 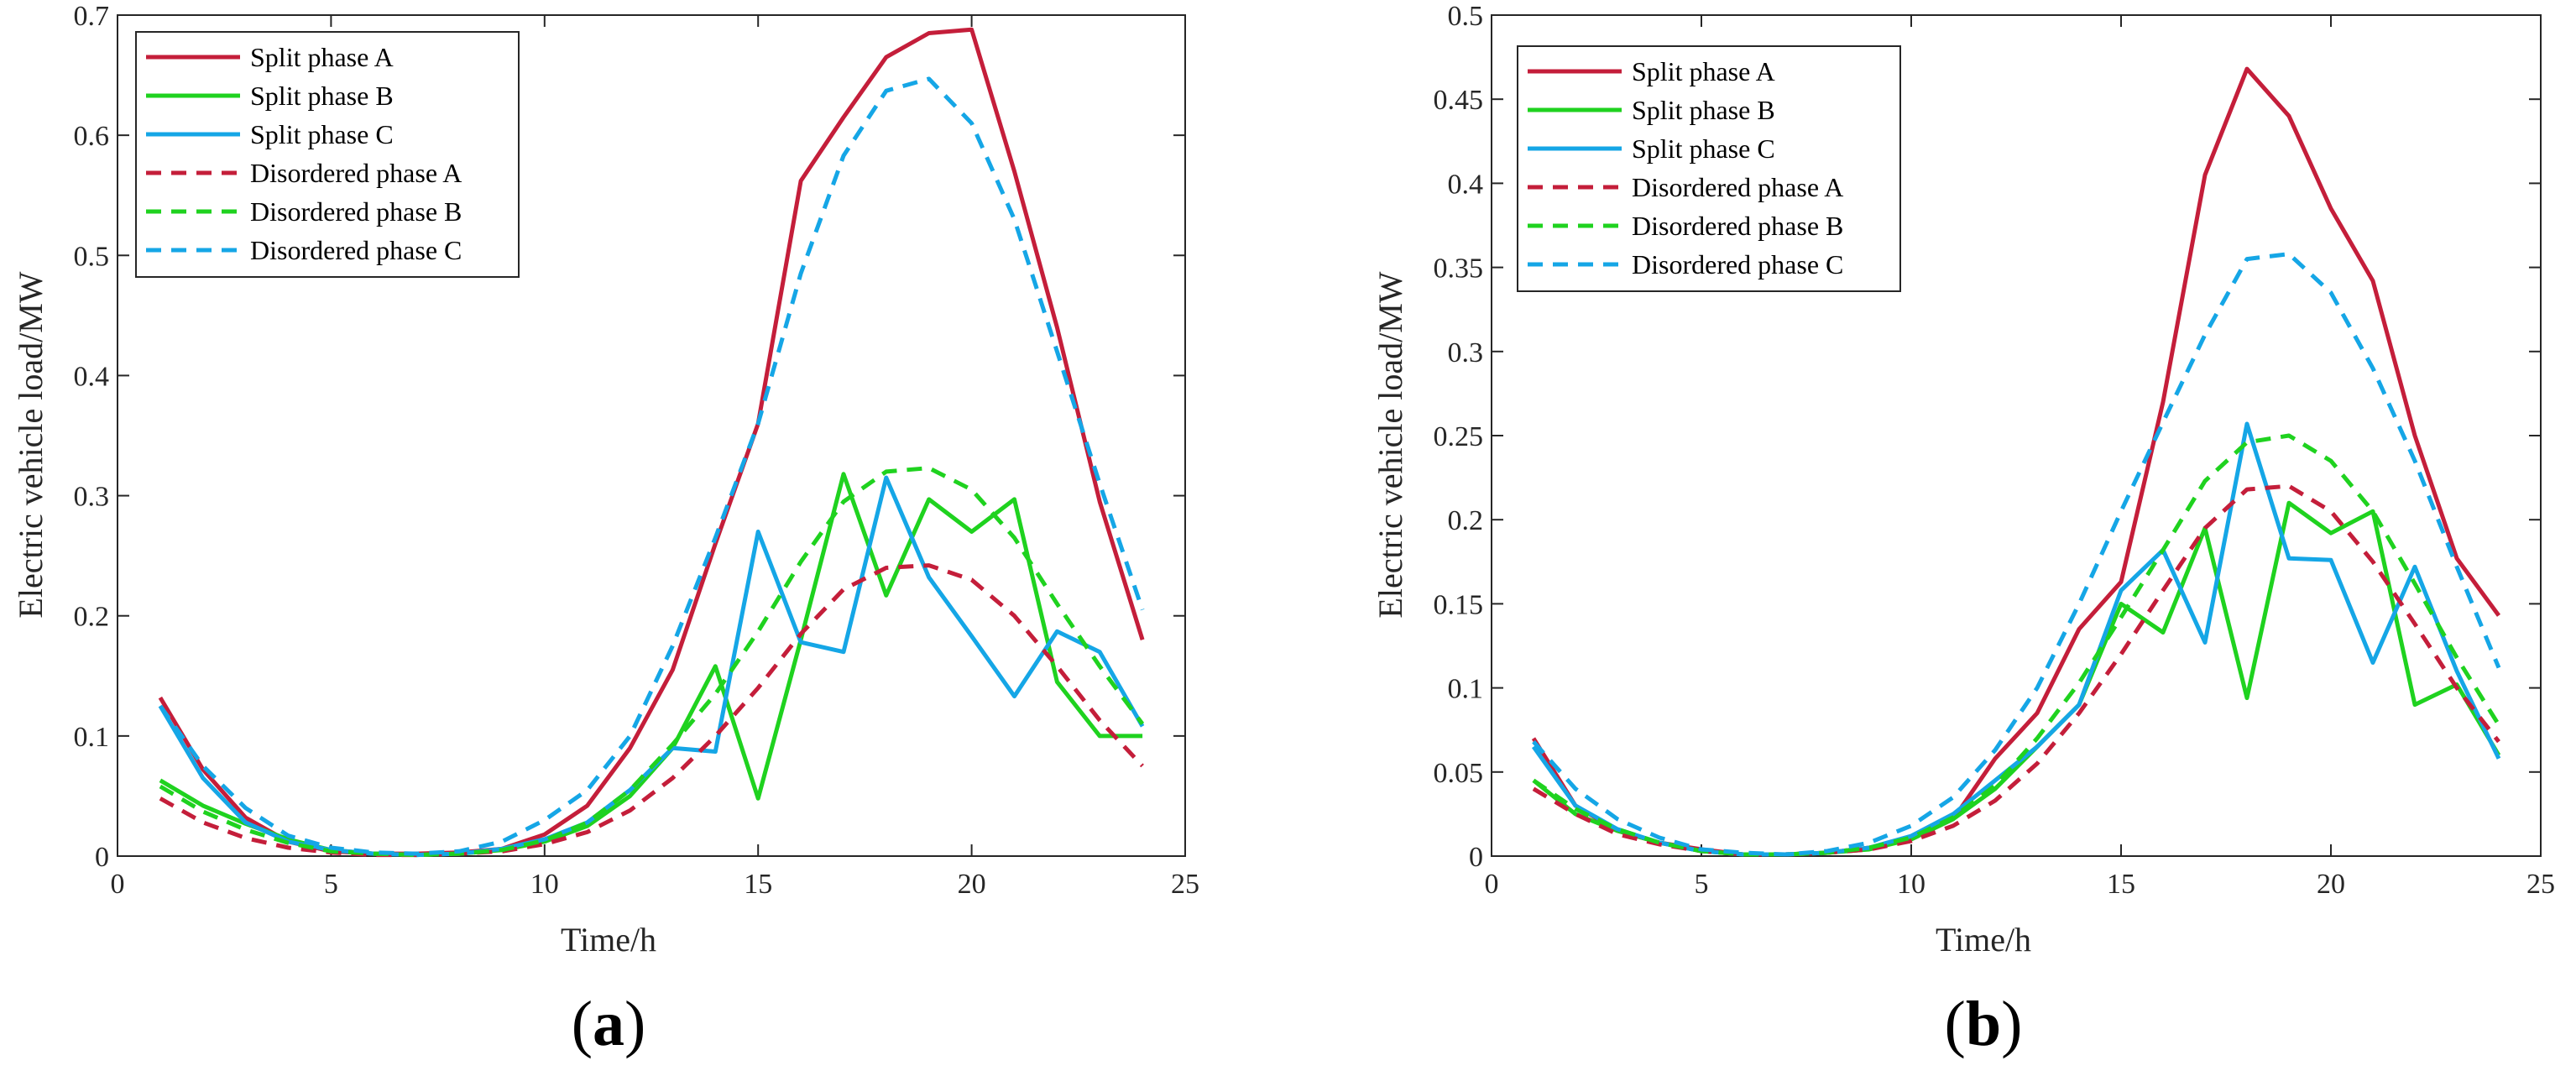 I want to click on y-axis-label-b: Electric vehicle load/MW, so click(x=1390, y=444).